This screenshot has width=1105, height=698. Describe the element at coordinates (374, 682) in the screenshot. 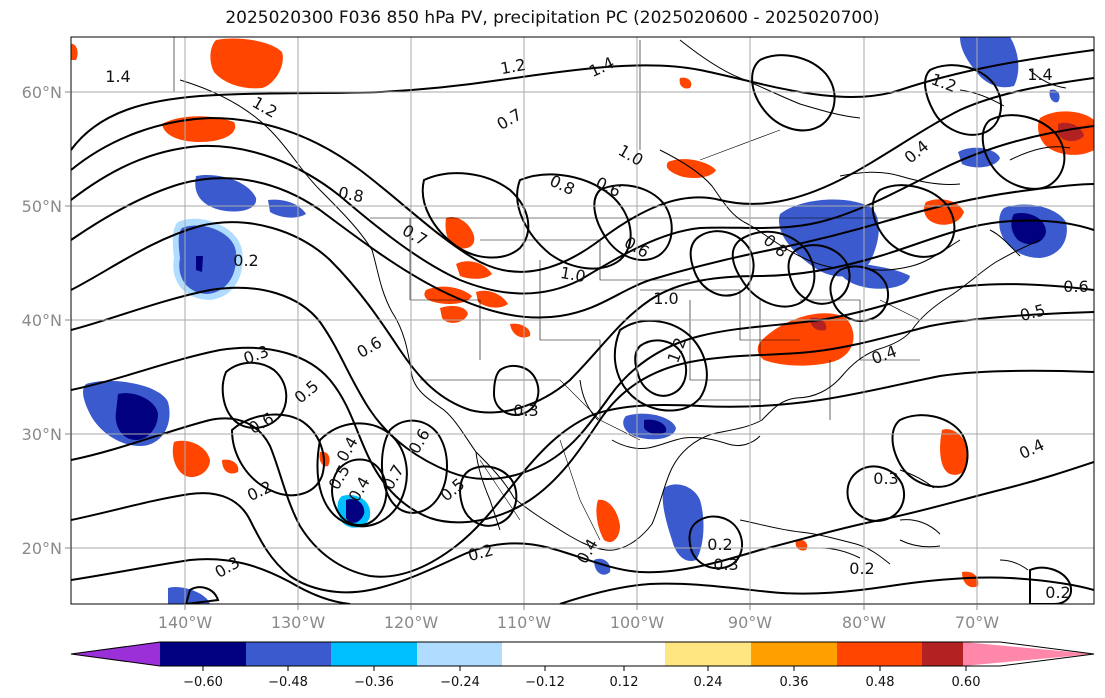

I see `colorbar-tick-label: −0.36` at that location.